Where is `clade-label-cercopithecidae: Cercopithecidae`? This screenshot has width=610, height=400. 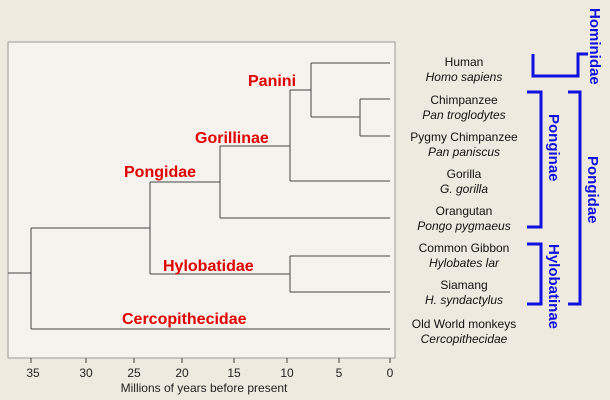
clade-label-cercopithecidae: Cercopithecidae is located at coordinates (184, 319).